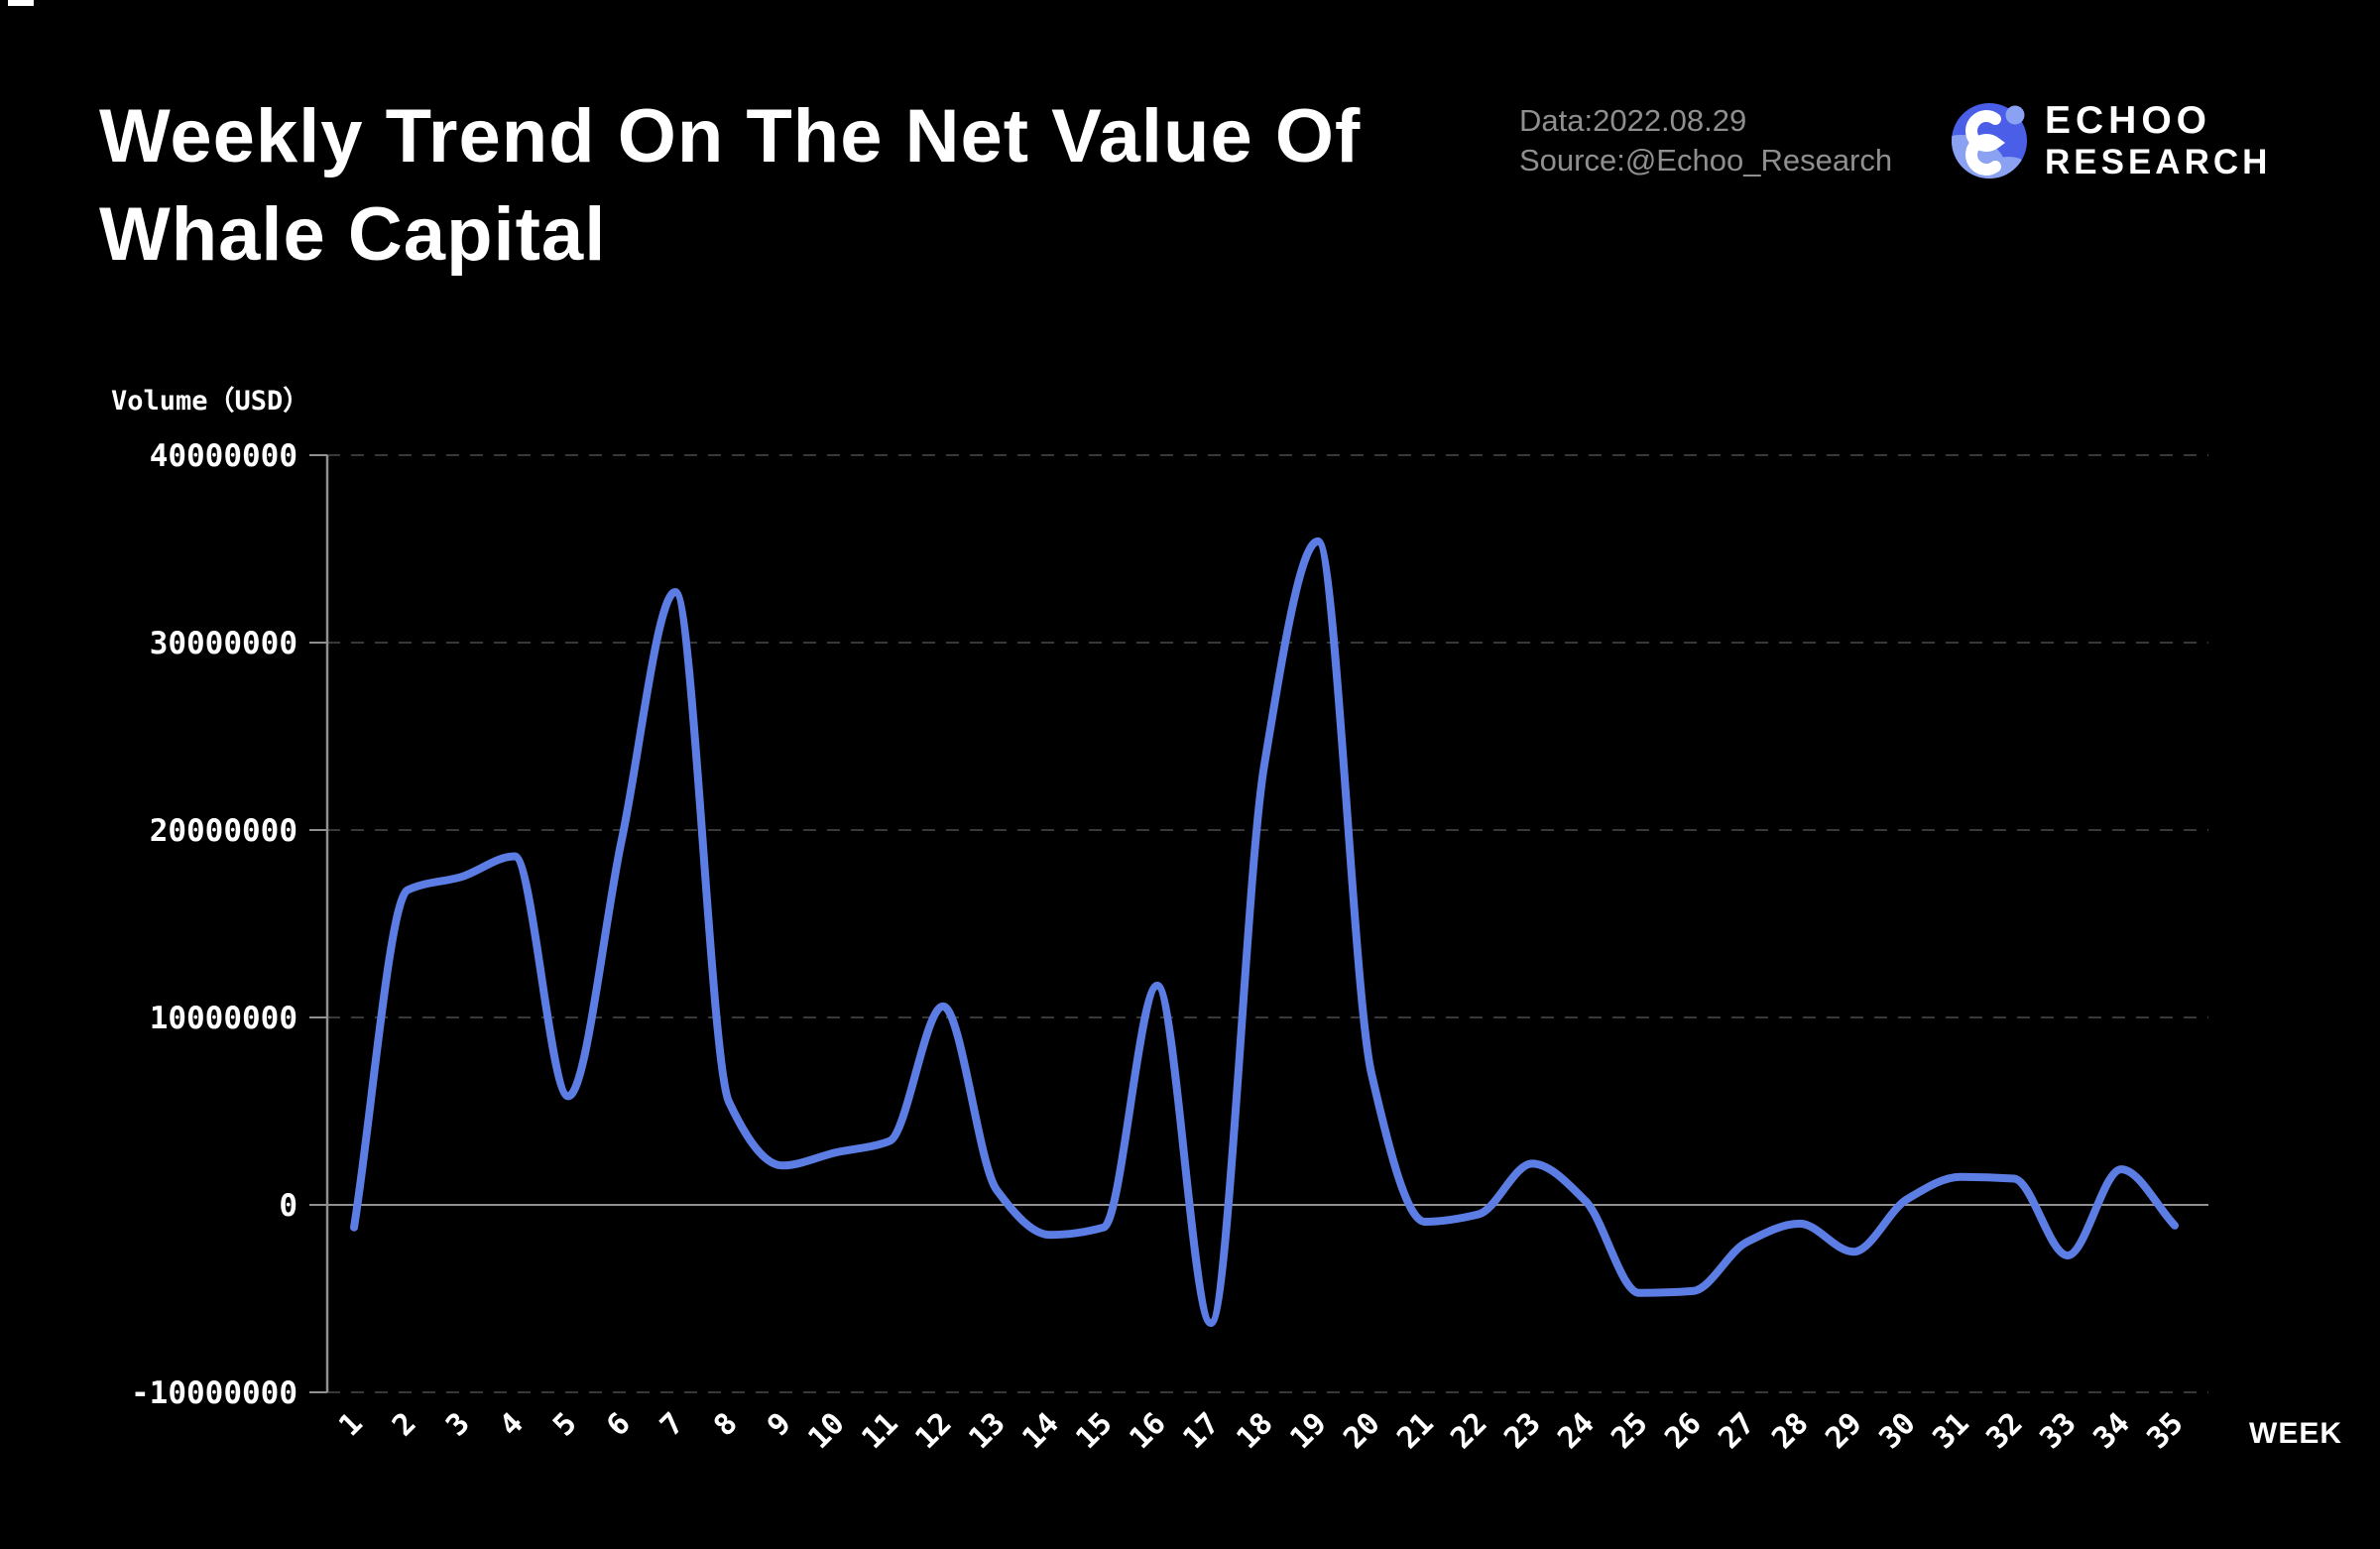 The width and height of the screenshot is (2380, 1549). I want to click on x-tick-label: 1, so click(351, 1425).